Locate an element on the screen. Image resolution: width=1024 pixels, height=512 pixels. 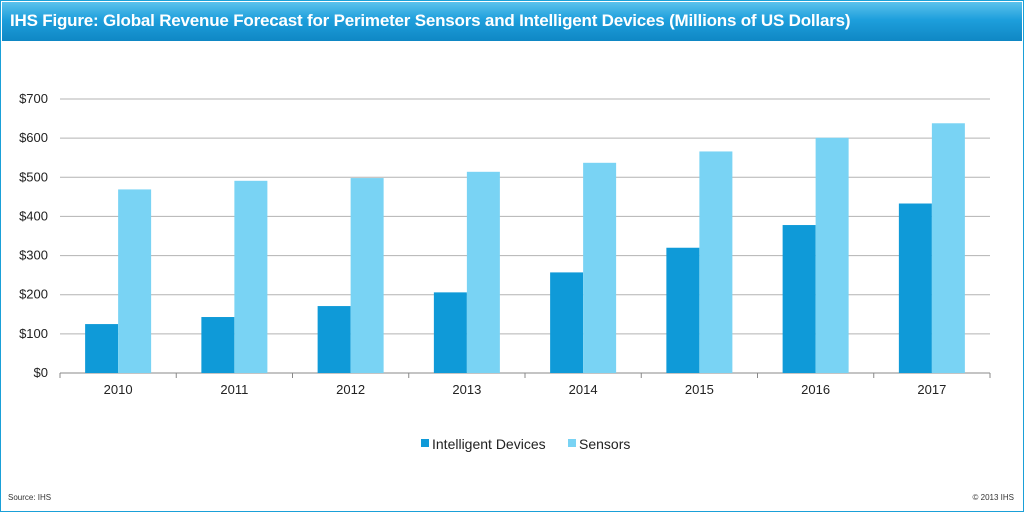
x-tick-label: 2010 is located at coordinates (118, 389).